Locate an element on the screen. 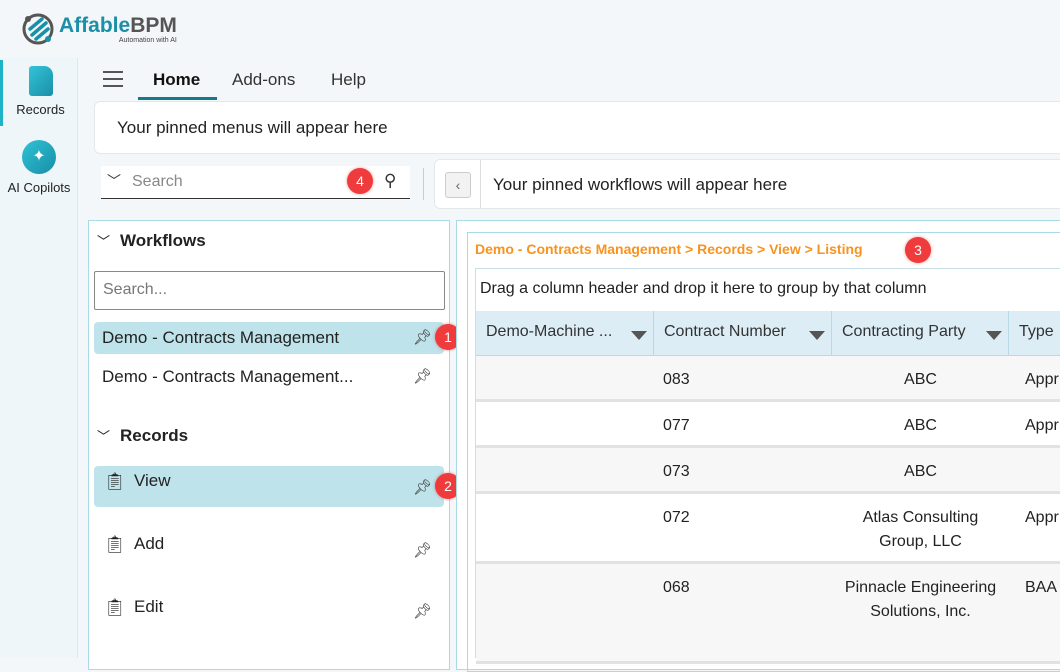  brand-tagline: Automation with AI is located at coordinates (147, 40).